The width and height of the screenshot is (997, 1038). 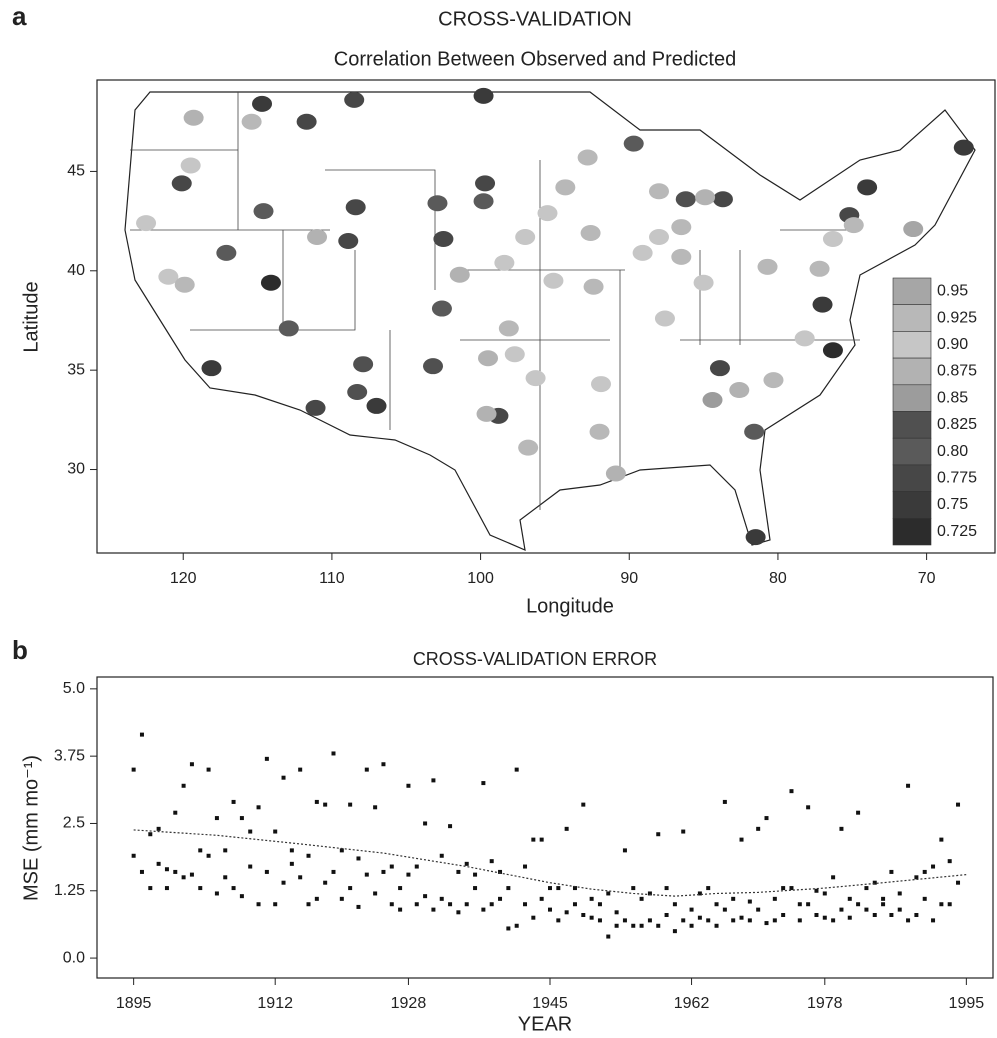 What do you see at coordinates (957, 317) in the screenshot?
I see `colorbar-label: 0.925` at bounding box center [957, 317].